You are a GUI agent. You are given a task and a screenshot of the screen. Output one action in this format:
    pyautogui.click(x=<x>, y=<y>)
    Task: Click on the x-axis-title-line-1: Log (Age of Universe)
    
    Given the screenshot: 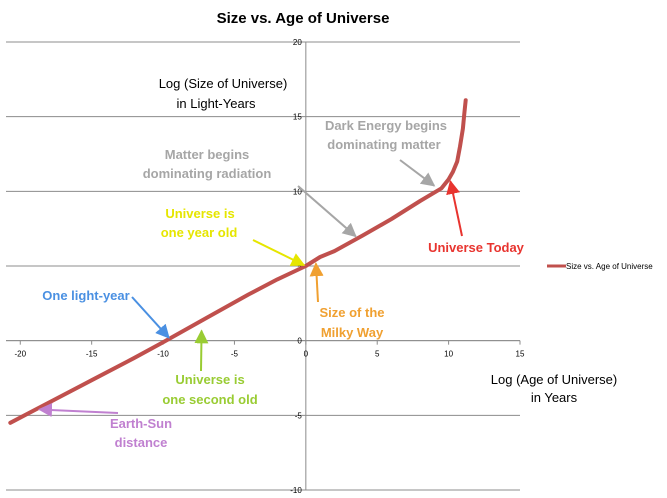 What is the action you would take?
    pyautogui.click(x=554, y=379)
    